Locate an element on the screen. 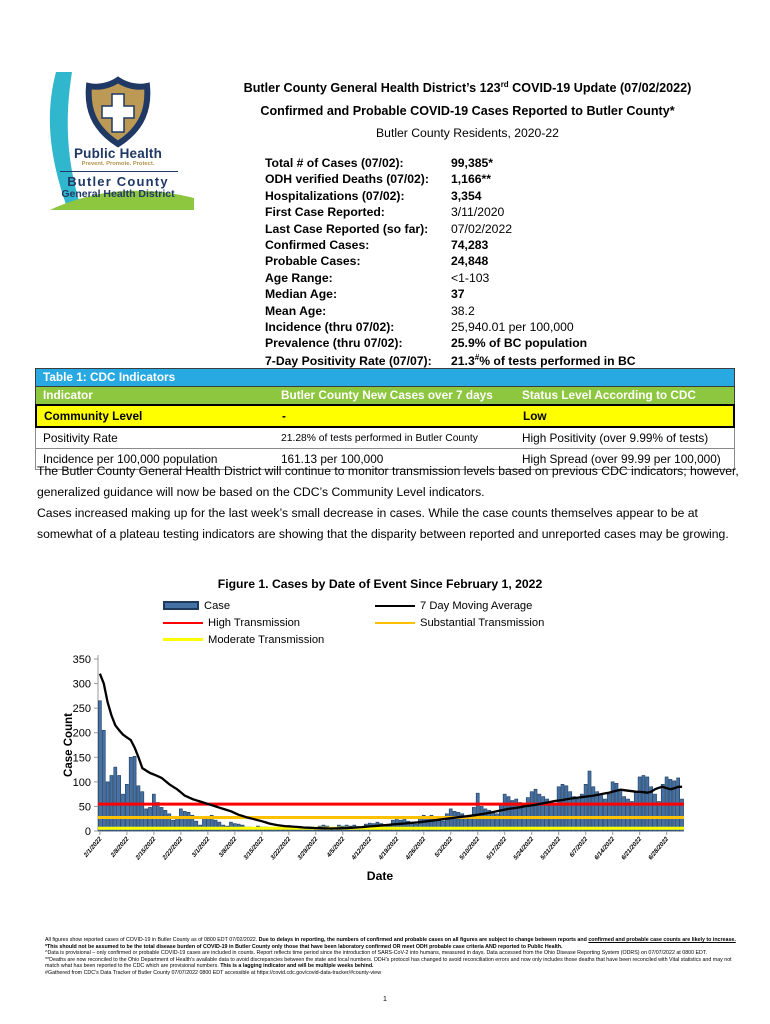  legend-swatch-bar is located at coordinates (181, 605).